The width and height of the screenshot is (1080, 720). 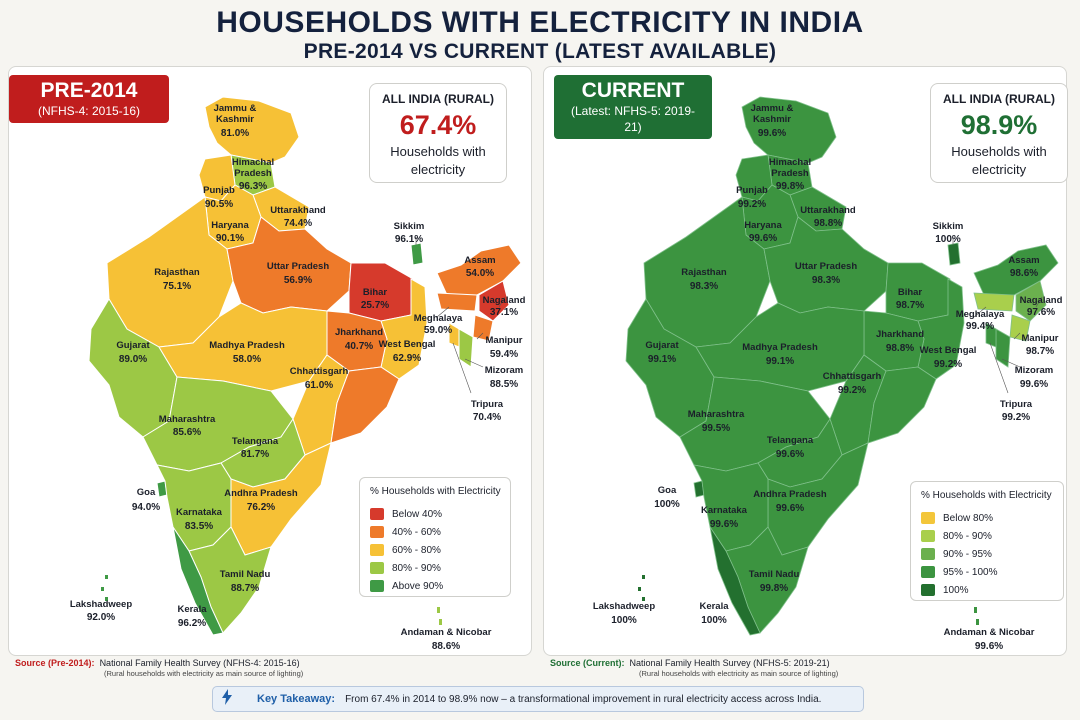 I want to click on label-assam: Assam, so click(x=479, y=260).